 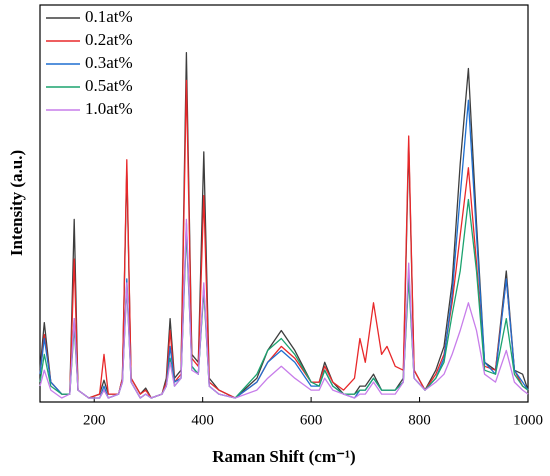 I want to click on x-tick-label: 600, so click(x=311, y=420).